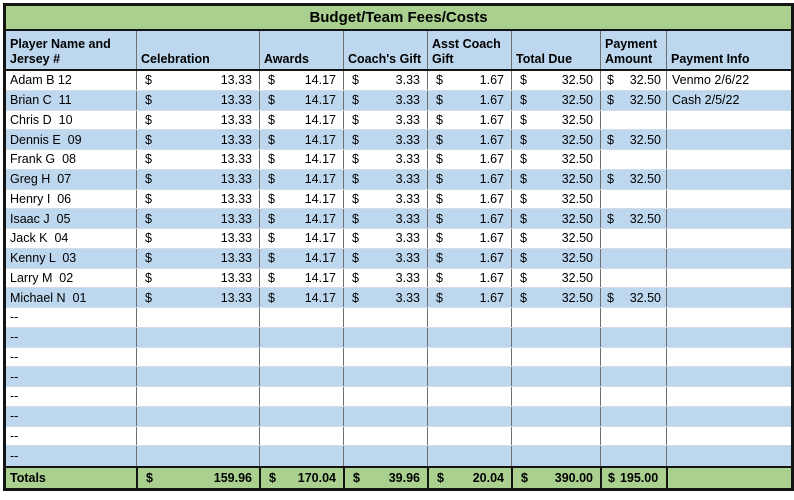 This screenshot has height=500, width=794. Describe the element at coordinates (633, 478) in the screenshot. I see `totals-payment-amount-cell: $ 195.00` at that location.